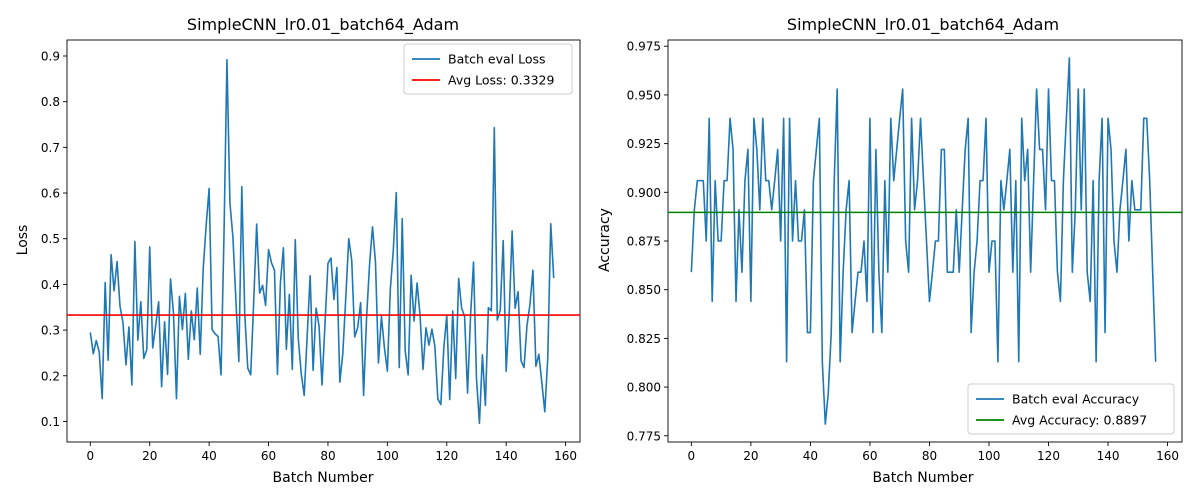  I want to click on accuracy-x-tick-label: 20, so click(750, 456).